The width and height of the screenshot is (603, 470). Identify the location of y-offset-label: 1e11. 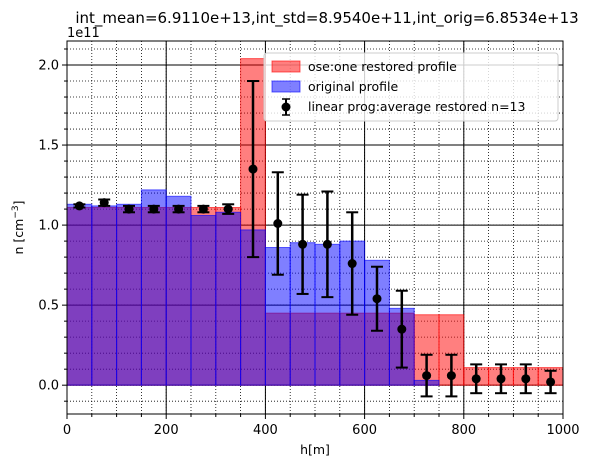
(83, 33).